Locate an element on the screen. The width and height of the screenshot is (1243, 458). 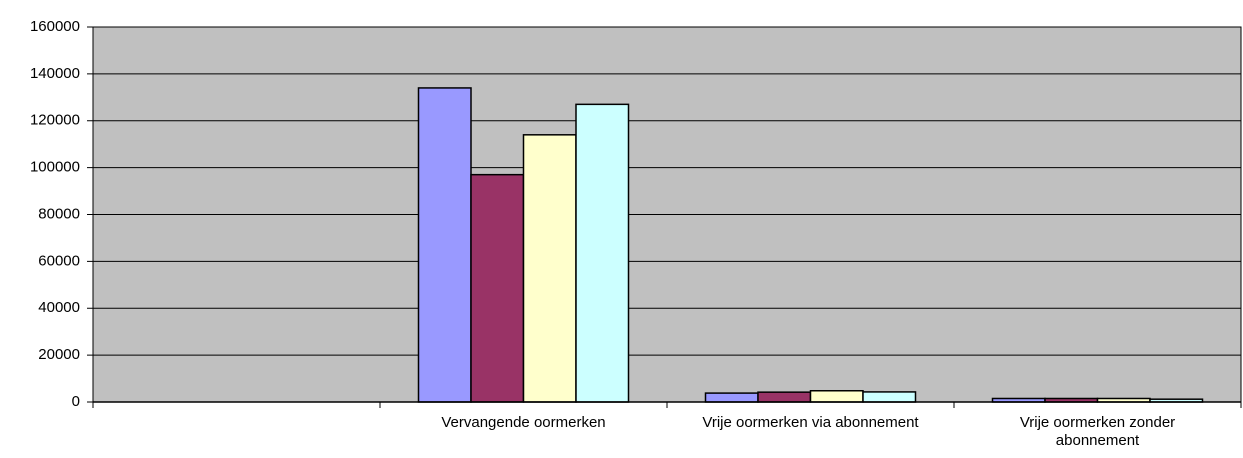
y-tick-label: 120000 is located at coordinates (55, 120).